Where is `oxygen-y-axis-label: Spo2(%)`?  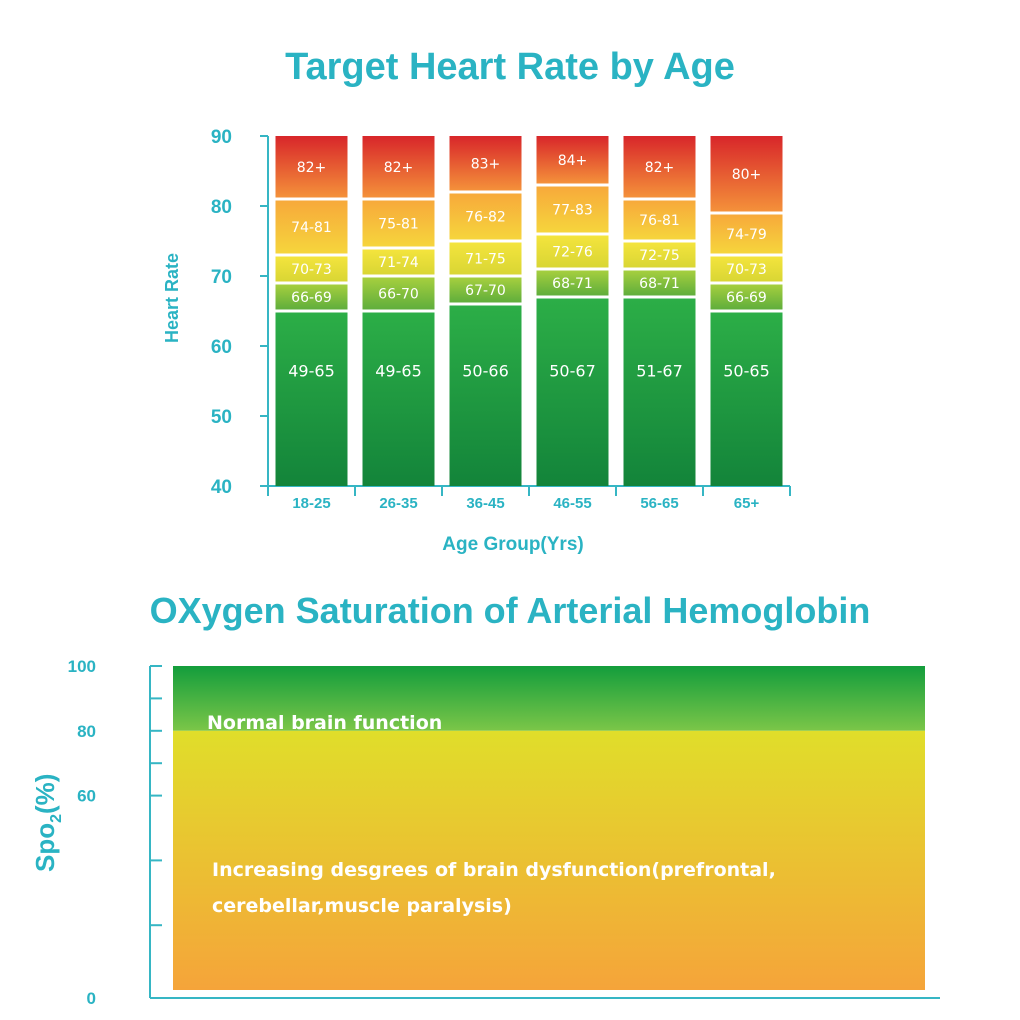
oxygen-y-axis-label: Spo2(%) is located at coordinates (47, 823).